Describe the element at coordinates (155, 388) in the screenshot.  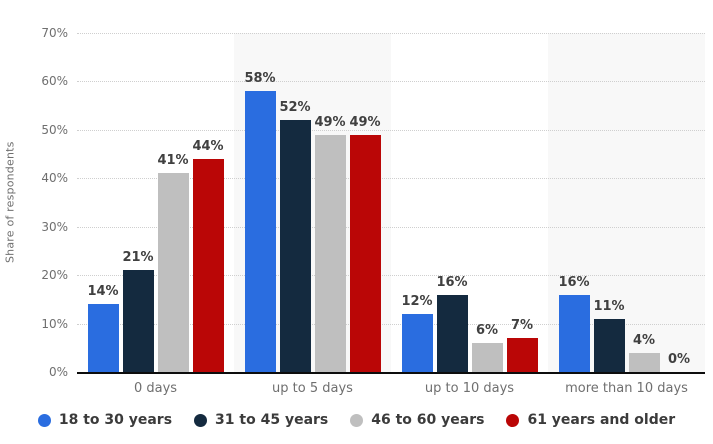
I see `x-axis-tick-label: 0 days` at that location.